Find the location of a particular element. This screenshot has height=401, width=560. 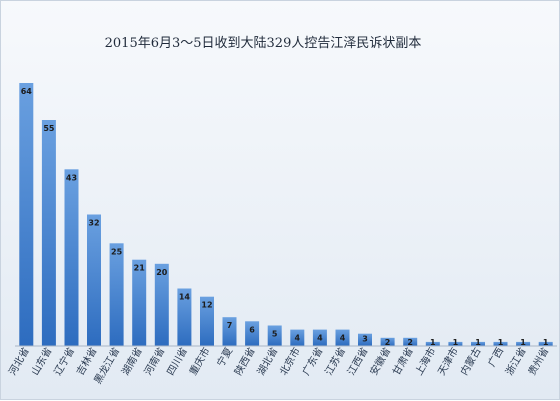

x-tick-label-14: 广东省 is located at coordinates (312, 361).